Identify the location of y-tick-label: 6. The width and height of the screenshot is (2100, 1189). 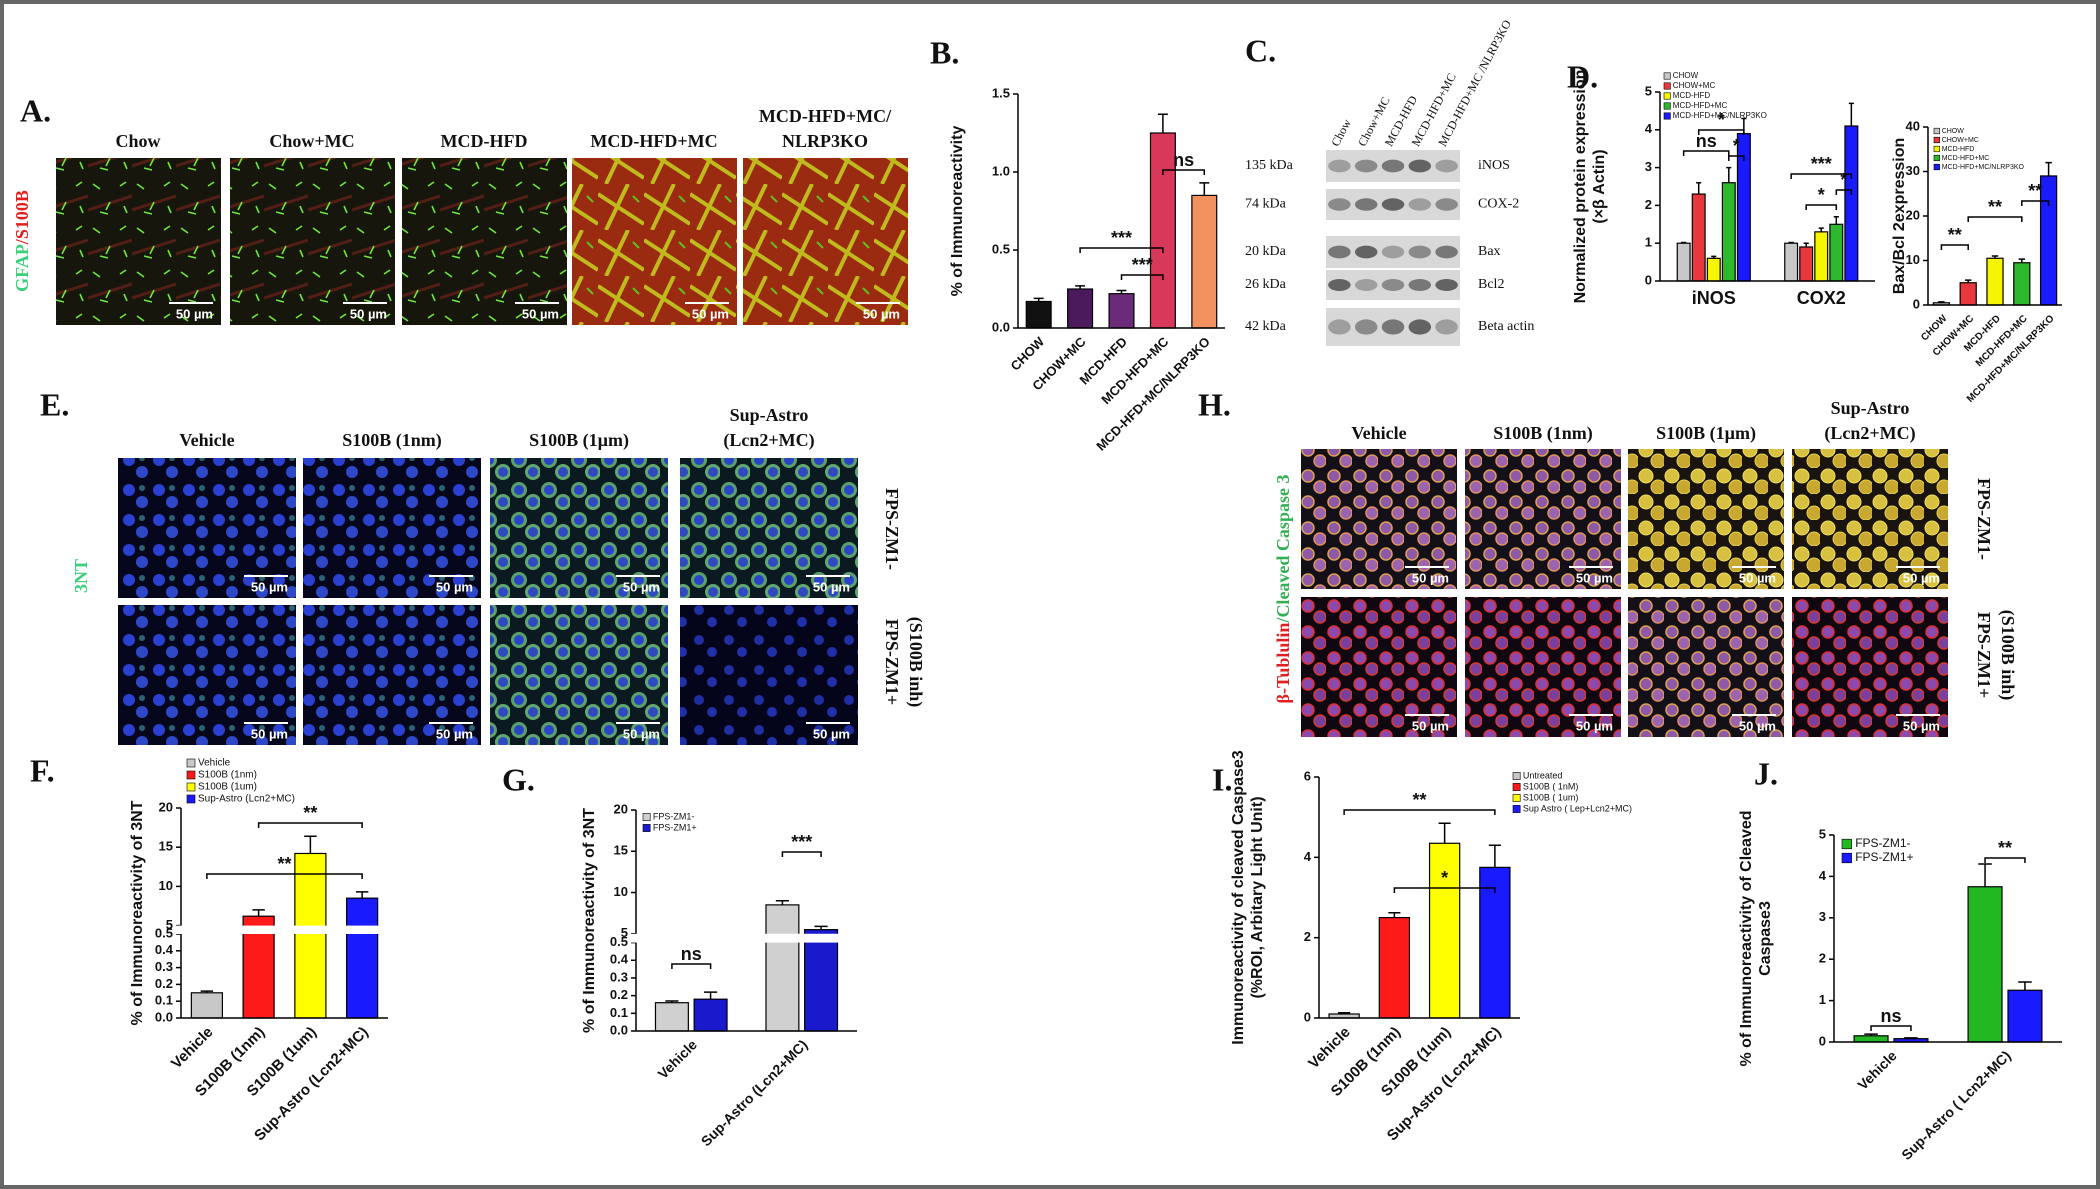
(1307, 775).